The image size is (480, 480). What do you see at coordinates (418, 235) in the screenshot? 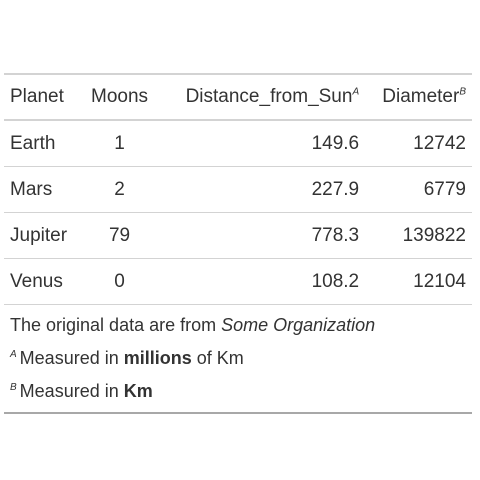
I see `cell-diameter: 139822` at bounding box center [418, 235].